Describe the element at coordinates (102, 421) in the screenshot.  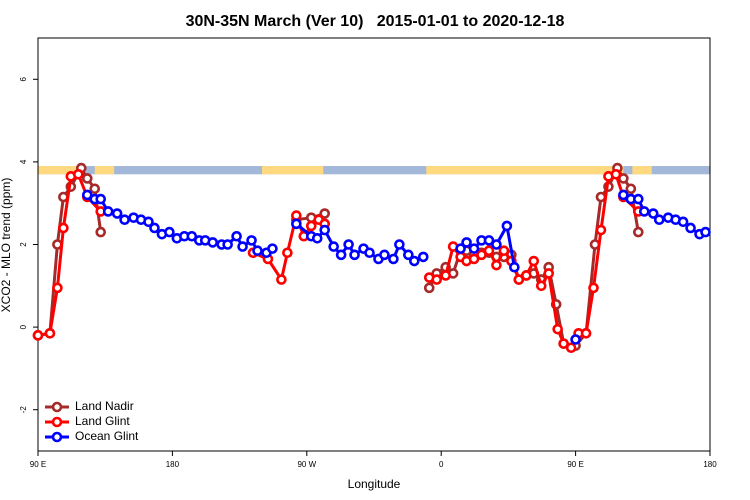
I see `legend-label: Land Glint` at that location.